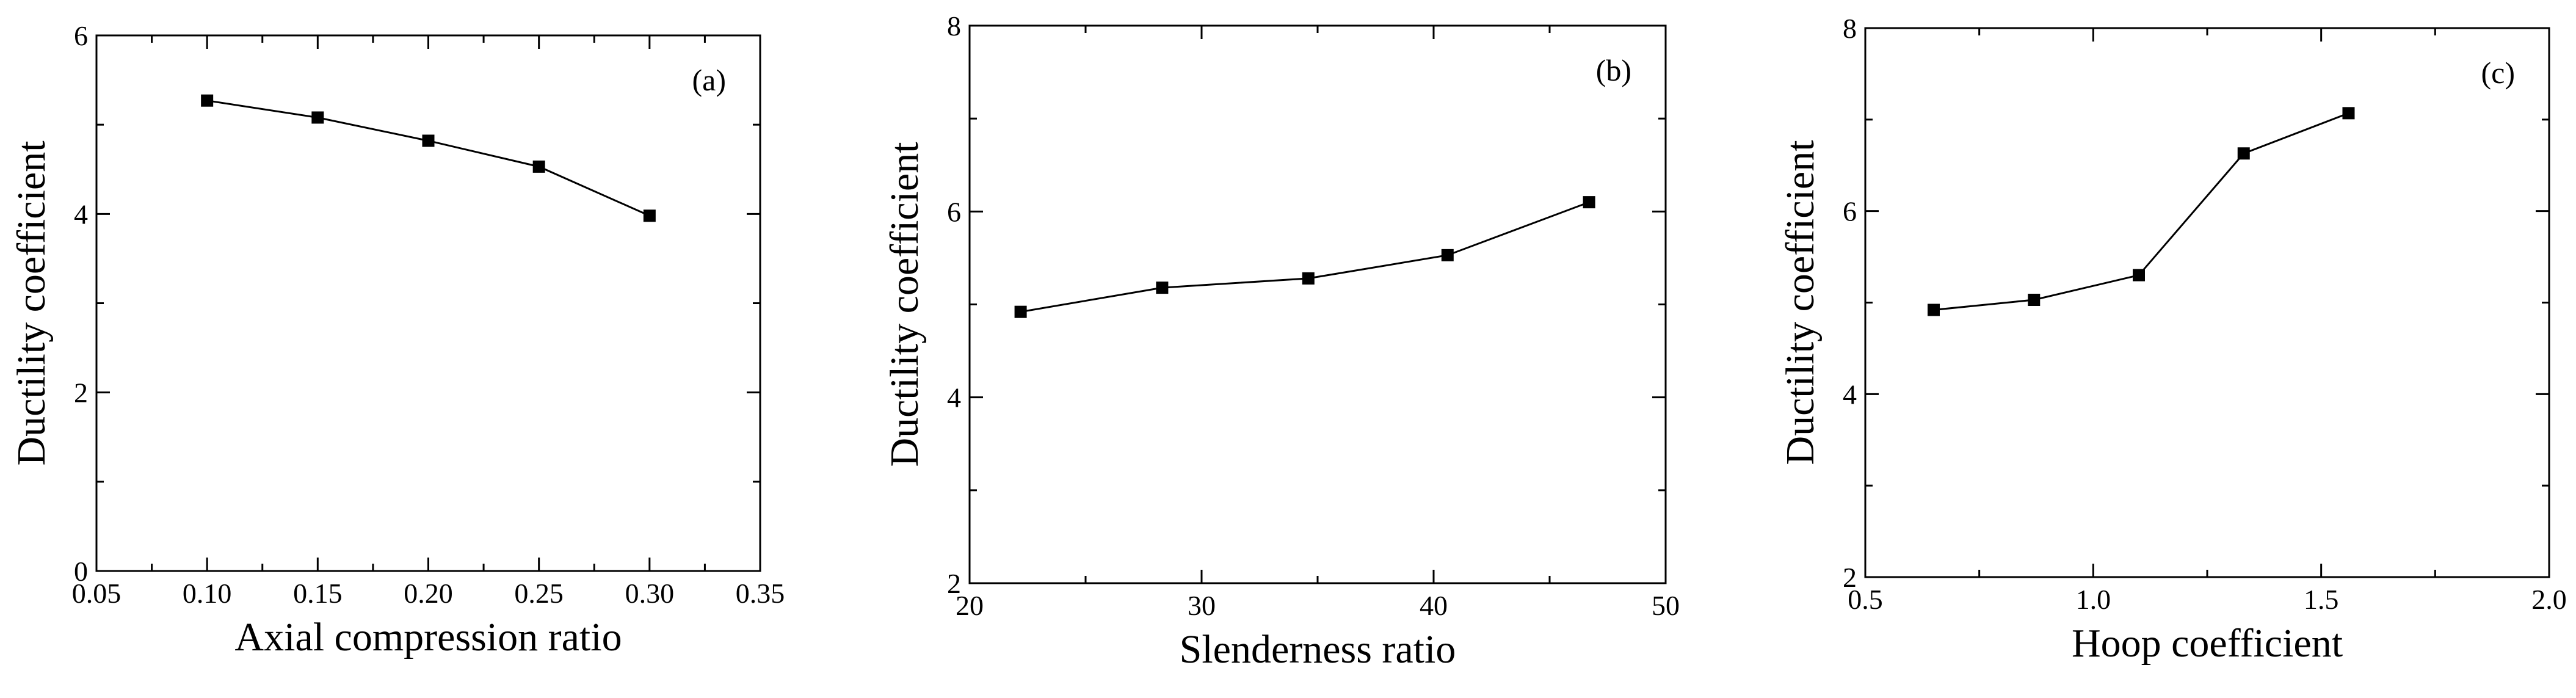 The width and height of the screenshot is (2576, 698). Describe the element at coordinates (1318, 650) in the screenshot. I see `x-axis-title: Slenderness ratio` at that location.